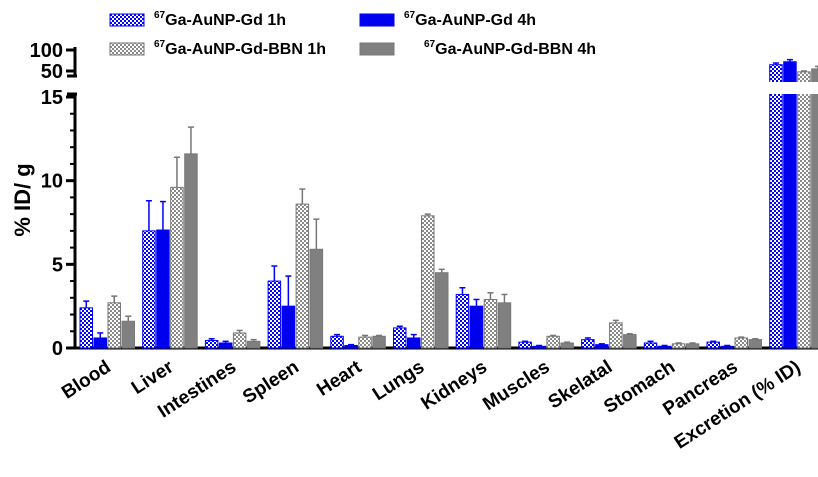 The width and height of the screenshot is (818, 477). Describe the element at coordinates (52, 98) in the screenshot. I see `y-tick-label: 15` at that location.